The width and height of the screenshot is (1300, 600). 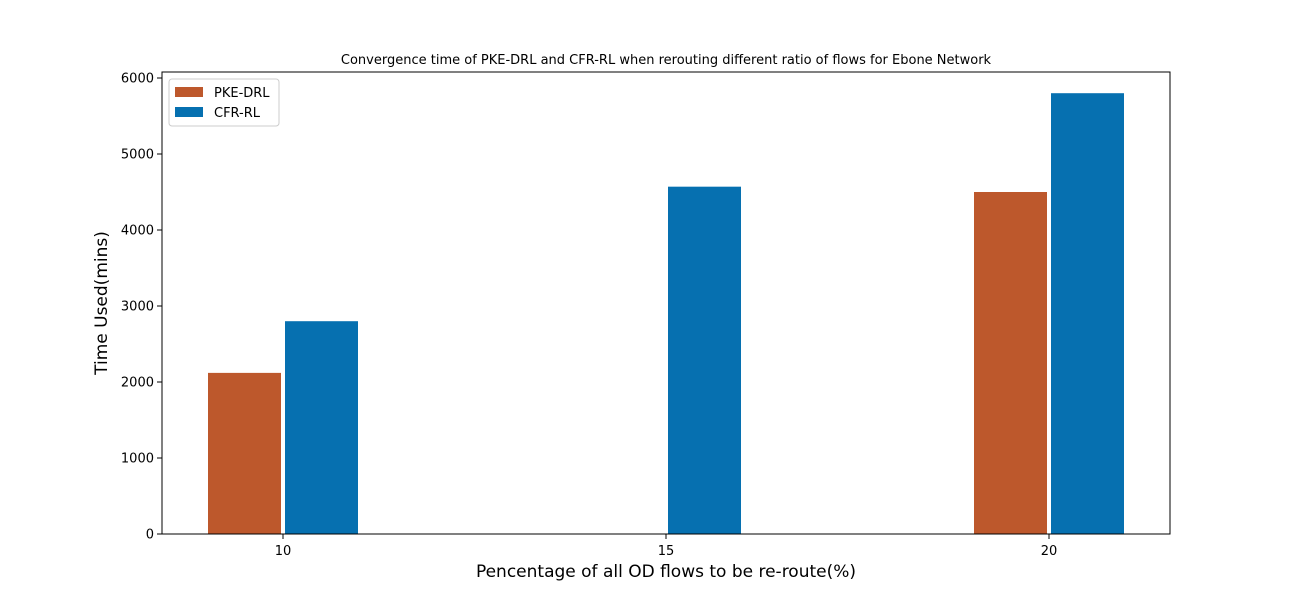 What do you see at coordinates (137, 459) in the screenshot?
I see `y-tick-label: 1000` at bounding box center [137, 459].